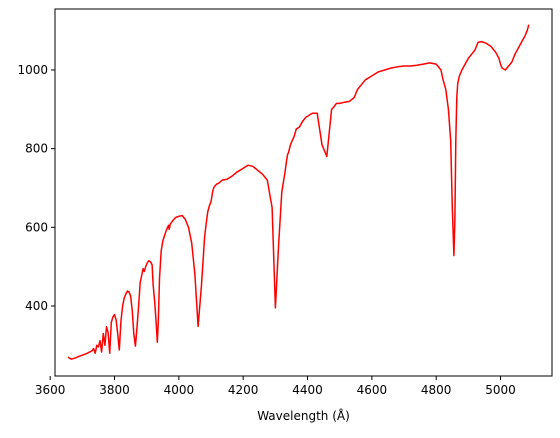  Describe the element at coordinates (303, 415) in the screenshot. I see `x-axis-title: Wavelength (Å)` at that location.